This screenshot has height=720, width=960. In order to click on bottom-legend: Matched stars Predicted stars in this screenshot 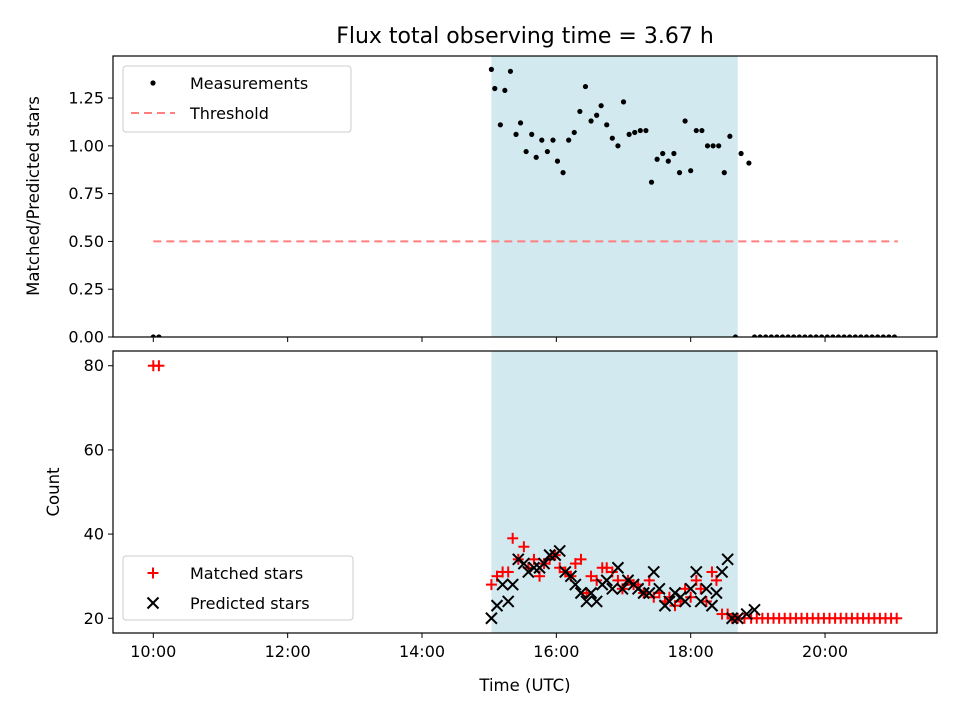, I will do `click(238, 588)`.